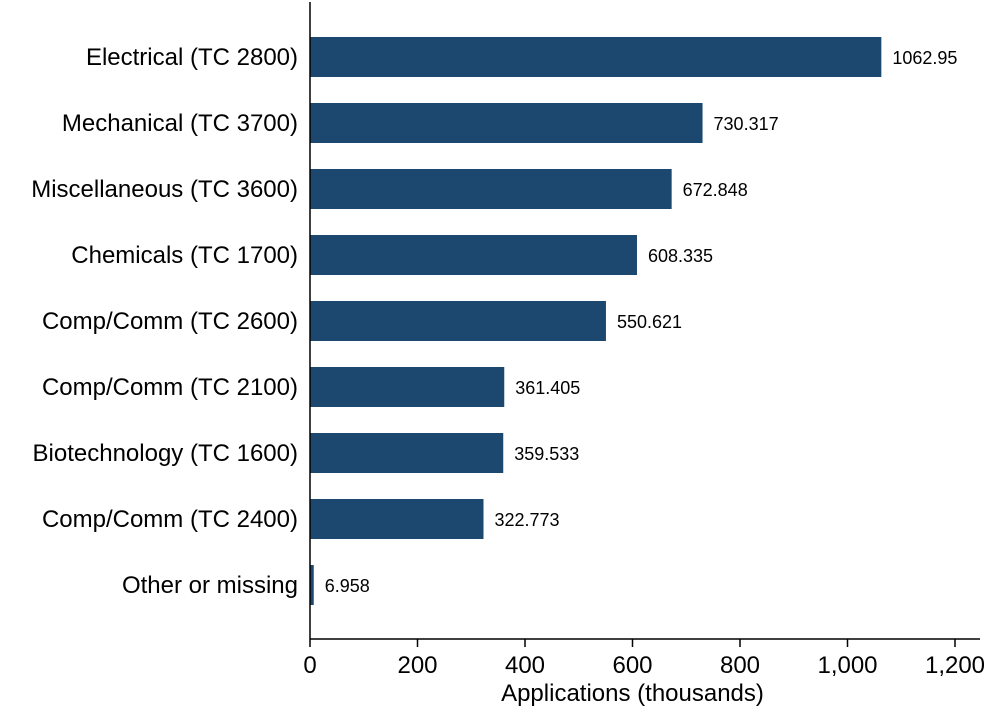 Image resolution: width=989 pixels, height=708 pixels. I want to click on category-label: Comp/Comm (TC 2400), so click(170, 519).